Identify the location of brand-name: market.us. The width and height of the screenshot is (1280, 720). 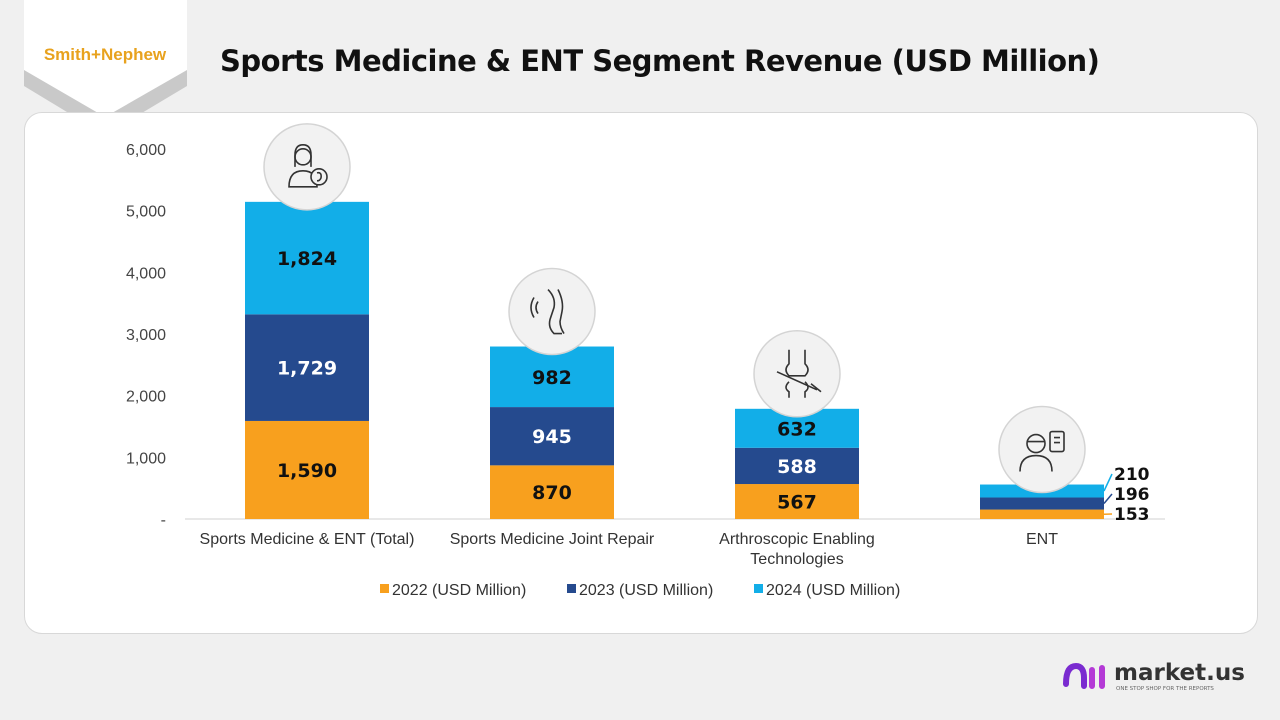
(1179, 673).